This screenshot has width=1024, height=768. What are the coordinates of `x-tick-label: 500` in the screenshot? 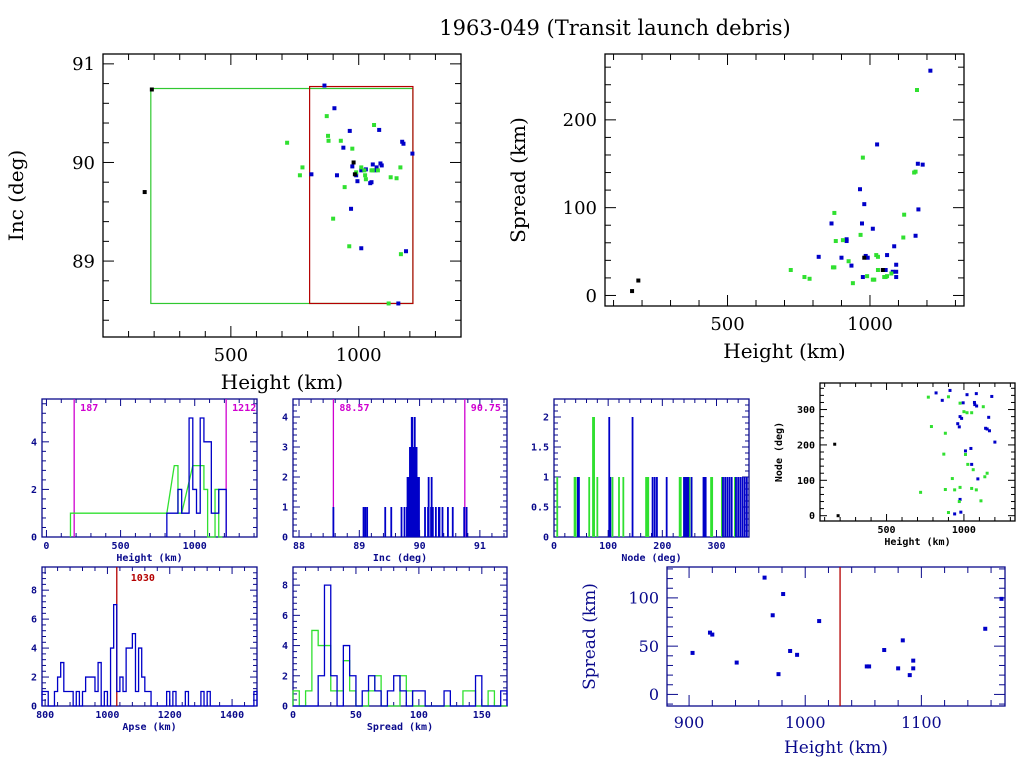 It's located at (727, 324).